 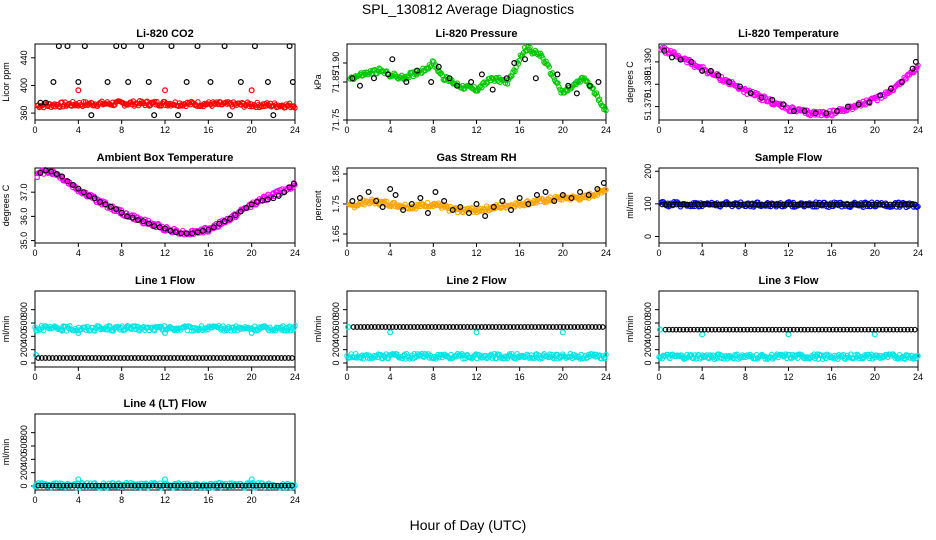 What do you see at coordinates (24, 336) in the screenshot?
I see `y-tick-label: 400` at bounding box center [24, 336].